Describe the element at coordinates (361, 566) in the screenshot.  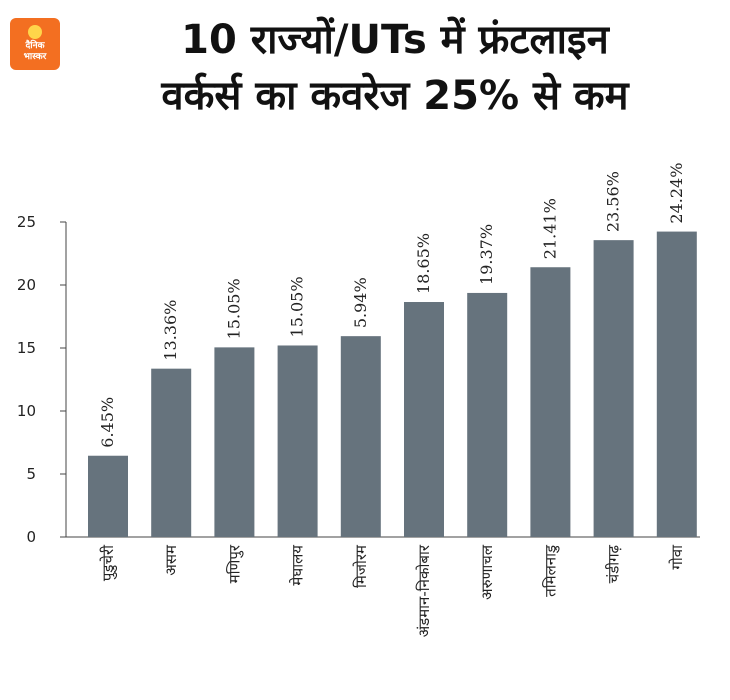
I see `x-category-label: मिजोरम` at that location.